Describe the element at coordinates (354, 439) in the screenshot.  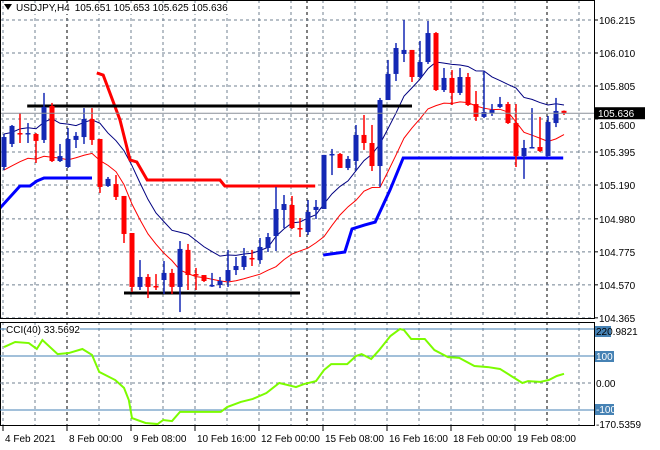
I see `time-axis-label: 15 Feb 08:00` at that location.